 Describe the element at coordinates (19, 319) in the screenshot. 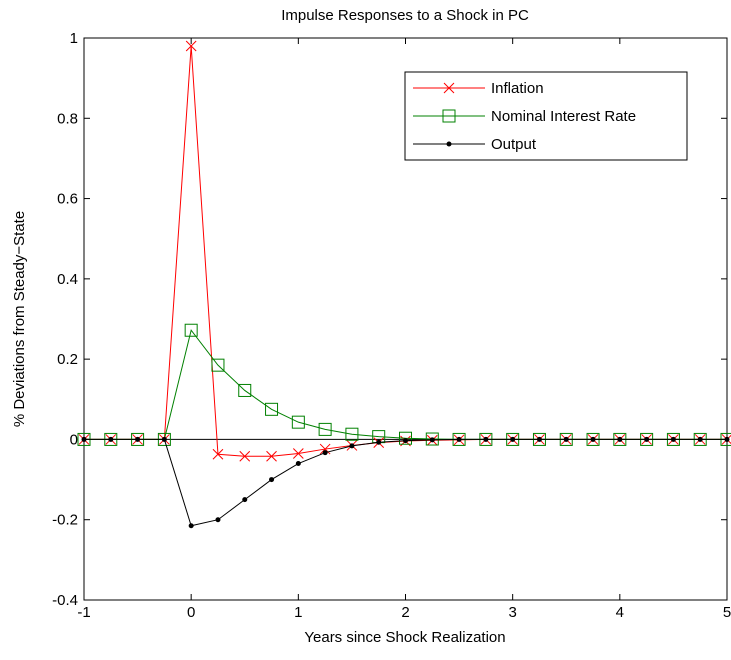

I see `y-axis-label: % Deviations from Steady−State` at that location.